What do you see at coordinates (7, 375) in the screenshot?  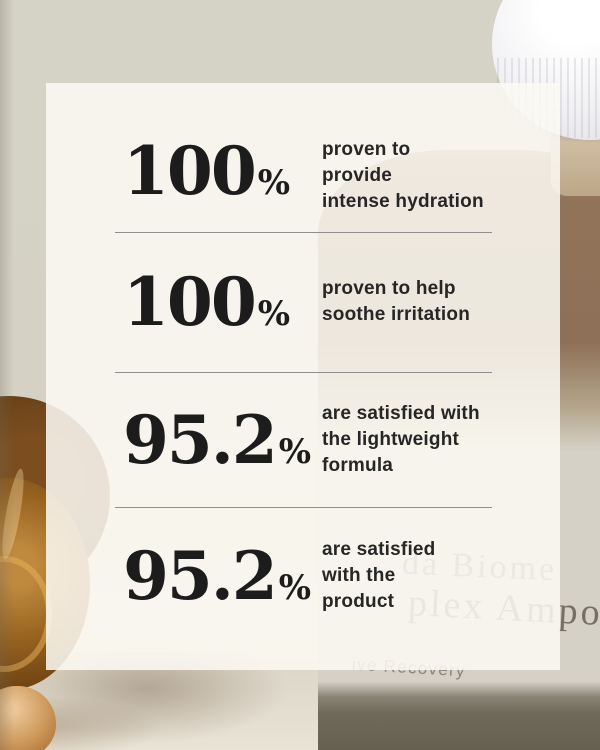 I see `edge-vignette` at bounding box center [7, 375].